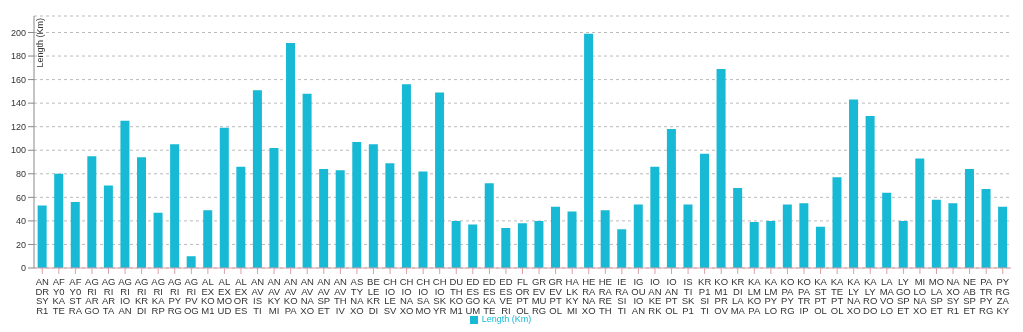 Image resolution: width=1023 pixels, height=332 pixels. Describe the element at coordinates (1002, 296) in the screenshot. I see `x-tick-label: PYRGZAKY` at that location.